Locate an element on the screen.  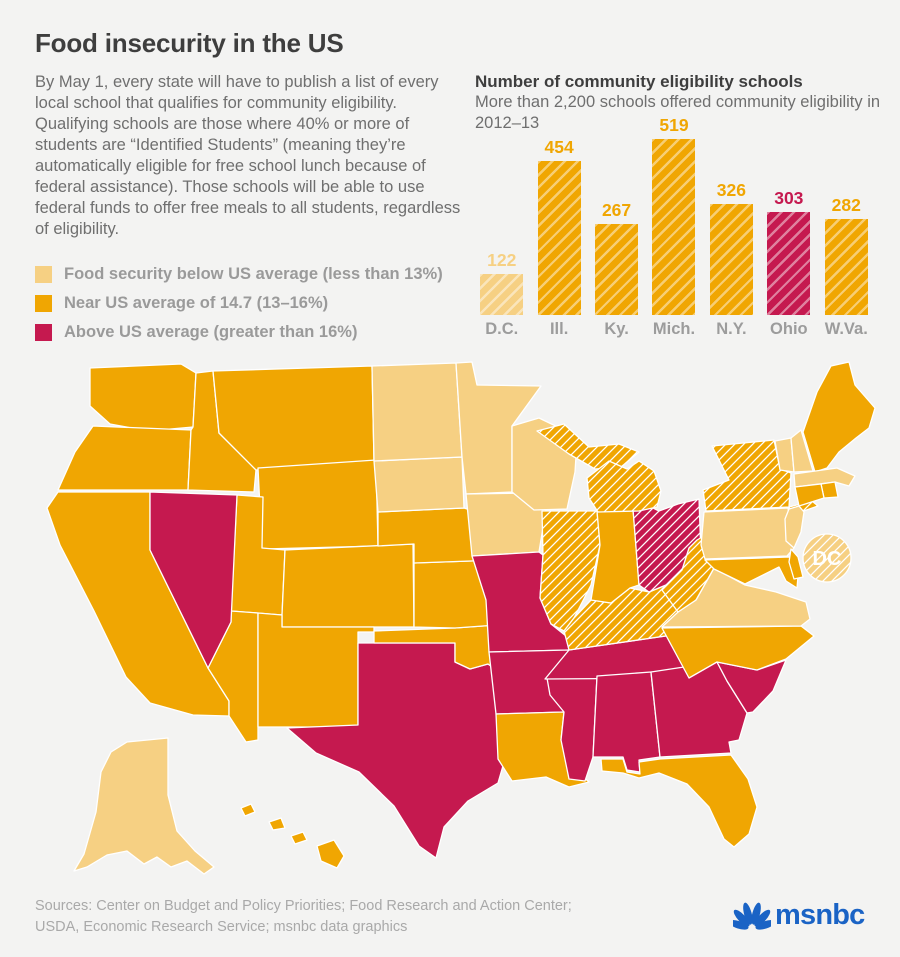
bar-label: Mich. is located at coordinates (674, 329).